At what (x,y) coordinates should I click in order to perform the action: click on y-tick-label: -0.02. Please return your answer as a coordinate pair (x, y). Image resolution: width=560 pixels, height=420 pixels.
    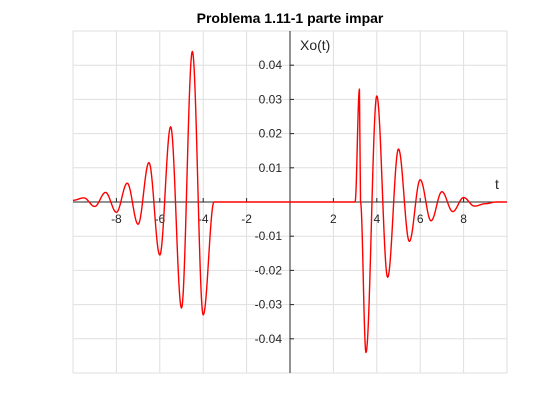
    Looking at the image, I should click on (269, 270).